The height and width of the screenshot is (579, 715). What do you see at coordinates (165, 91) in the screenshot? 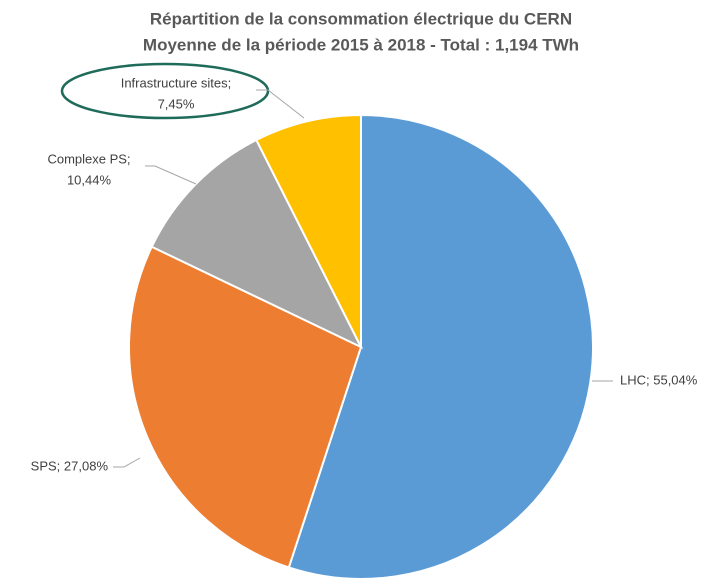
I see `highlight-ellipse` at bounding box center [165, 91].